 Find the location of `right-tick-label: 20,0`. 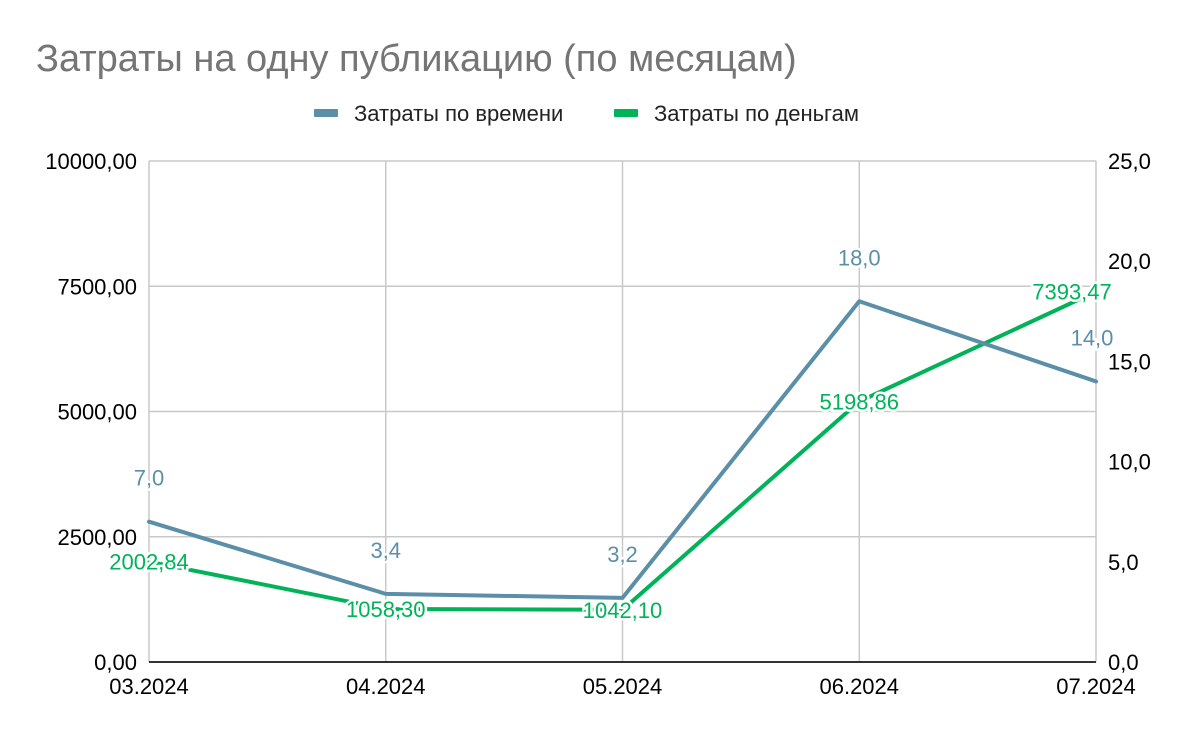

right-tick-label: 20,0 is located at coordinates (1129, 261).